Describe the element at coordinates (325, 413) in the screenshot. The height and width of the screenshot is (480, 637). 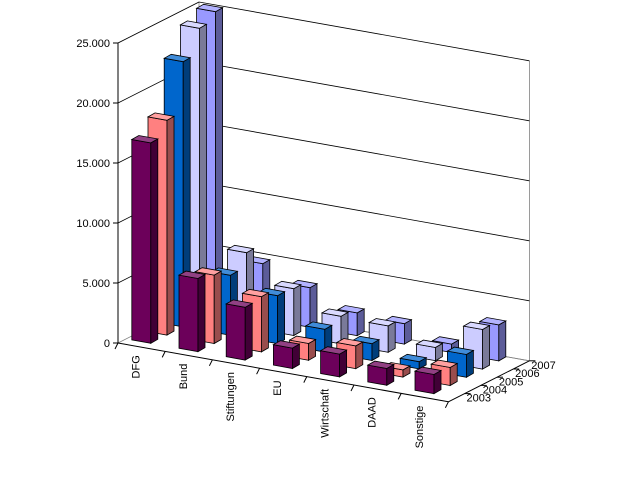
I see `x-tick-label: Wirtschaft` at that location.